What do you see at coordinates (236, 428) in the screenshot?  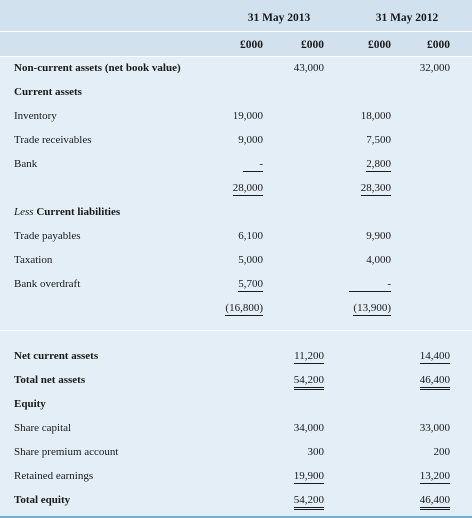 I see `row-share-capital: Share capital 34,000 33,000` at bounding box center [236, 428].